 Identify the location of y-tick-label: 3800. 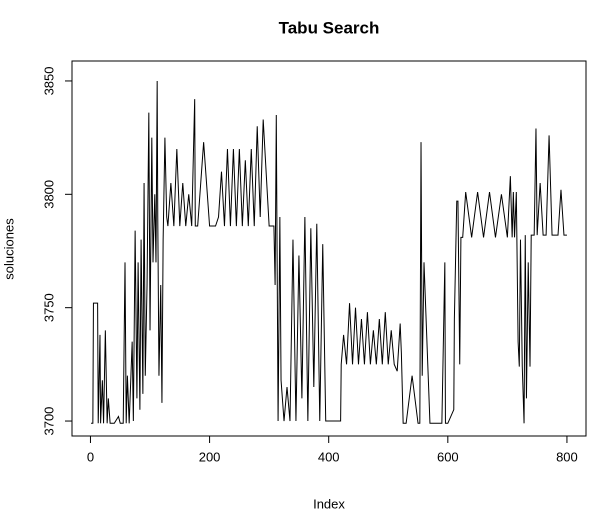
(48, 194).